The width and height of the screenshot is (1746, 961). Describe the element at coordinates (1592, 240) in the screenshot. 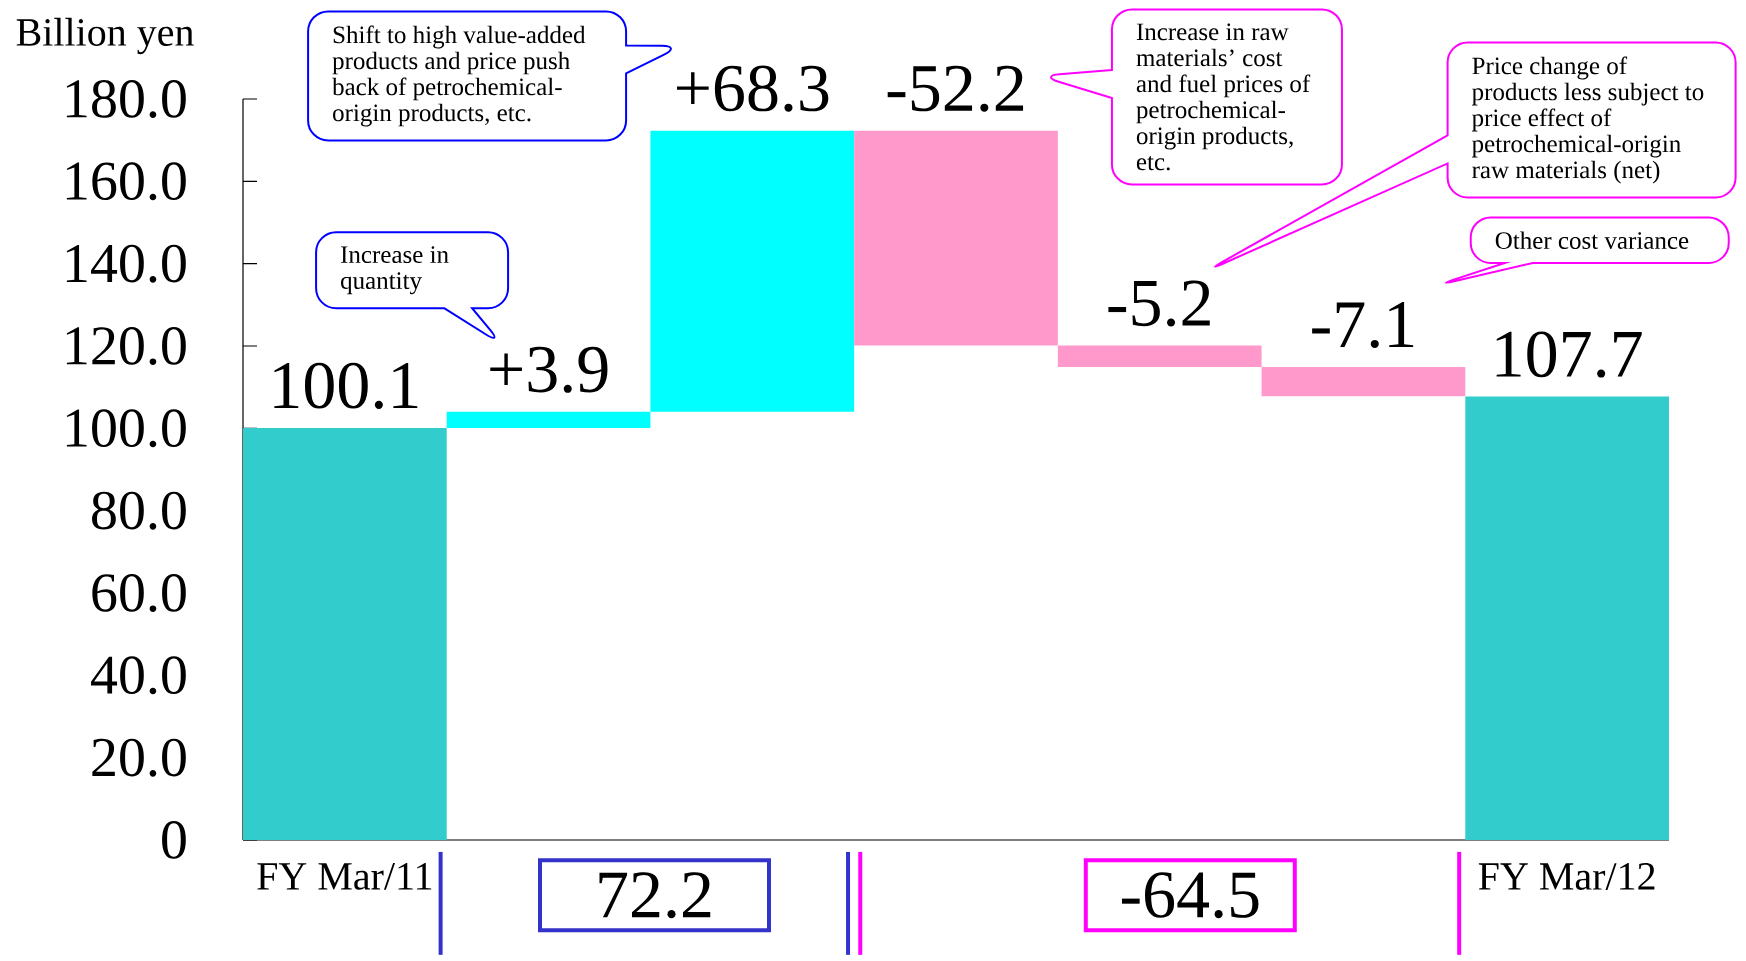

I see `annotation: Other cost variance` at that location.